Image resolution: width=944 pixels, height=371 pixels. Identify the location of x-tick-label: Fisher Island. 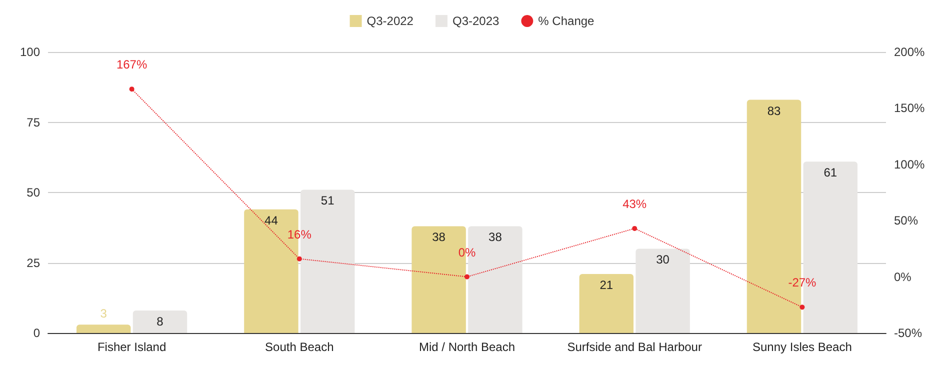
(131, 347).